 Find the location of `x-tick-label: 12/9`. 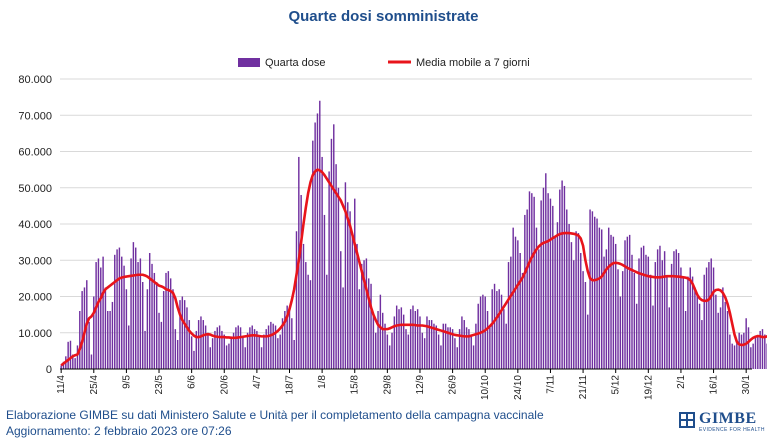

x-tick-label: 12/9 is located at coordinates (420, 385).